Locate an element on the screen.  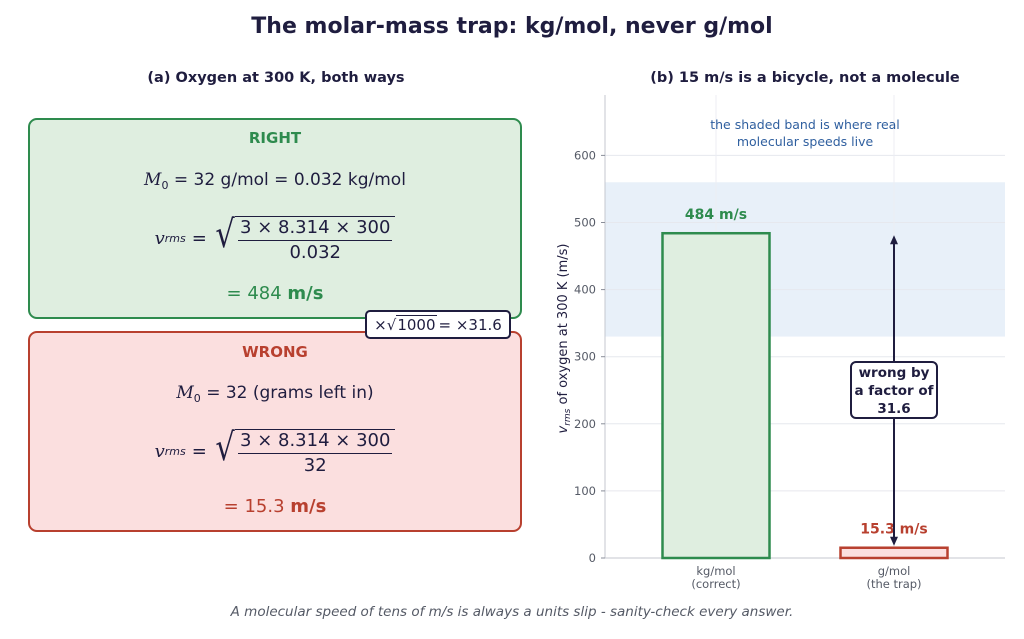
sqrt-group: √ 3 × 8.314 × 300 32 is located at coordinates (304, 451).